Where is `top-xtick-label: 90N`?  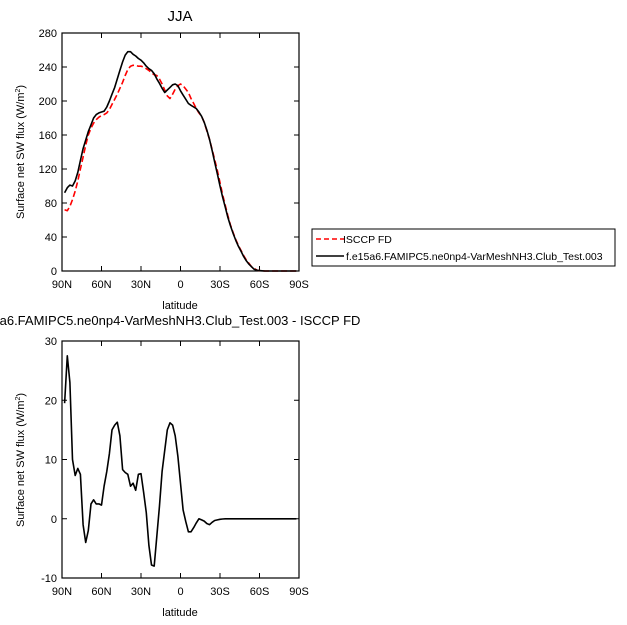
top-xtick-label: 90N is located at coordinates (62, 285).